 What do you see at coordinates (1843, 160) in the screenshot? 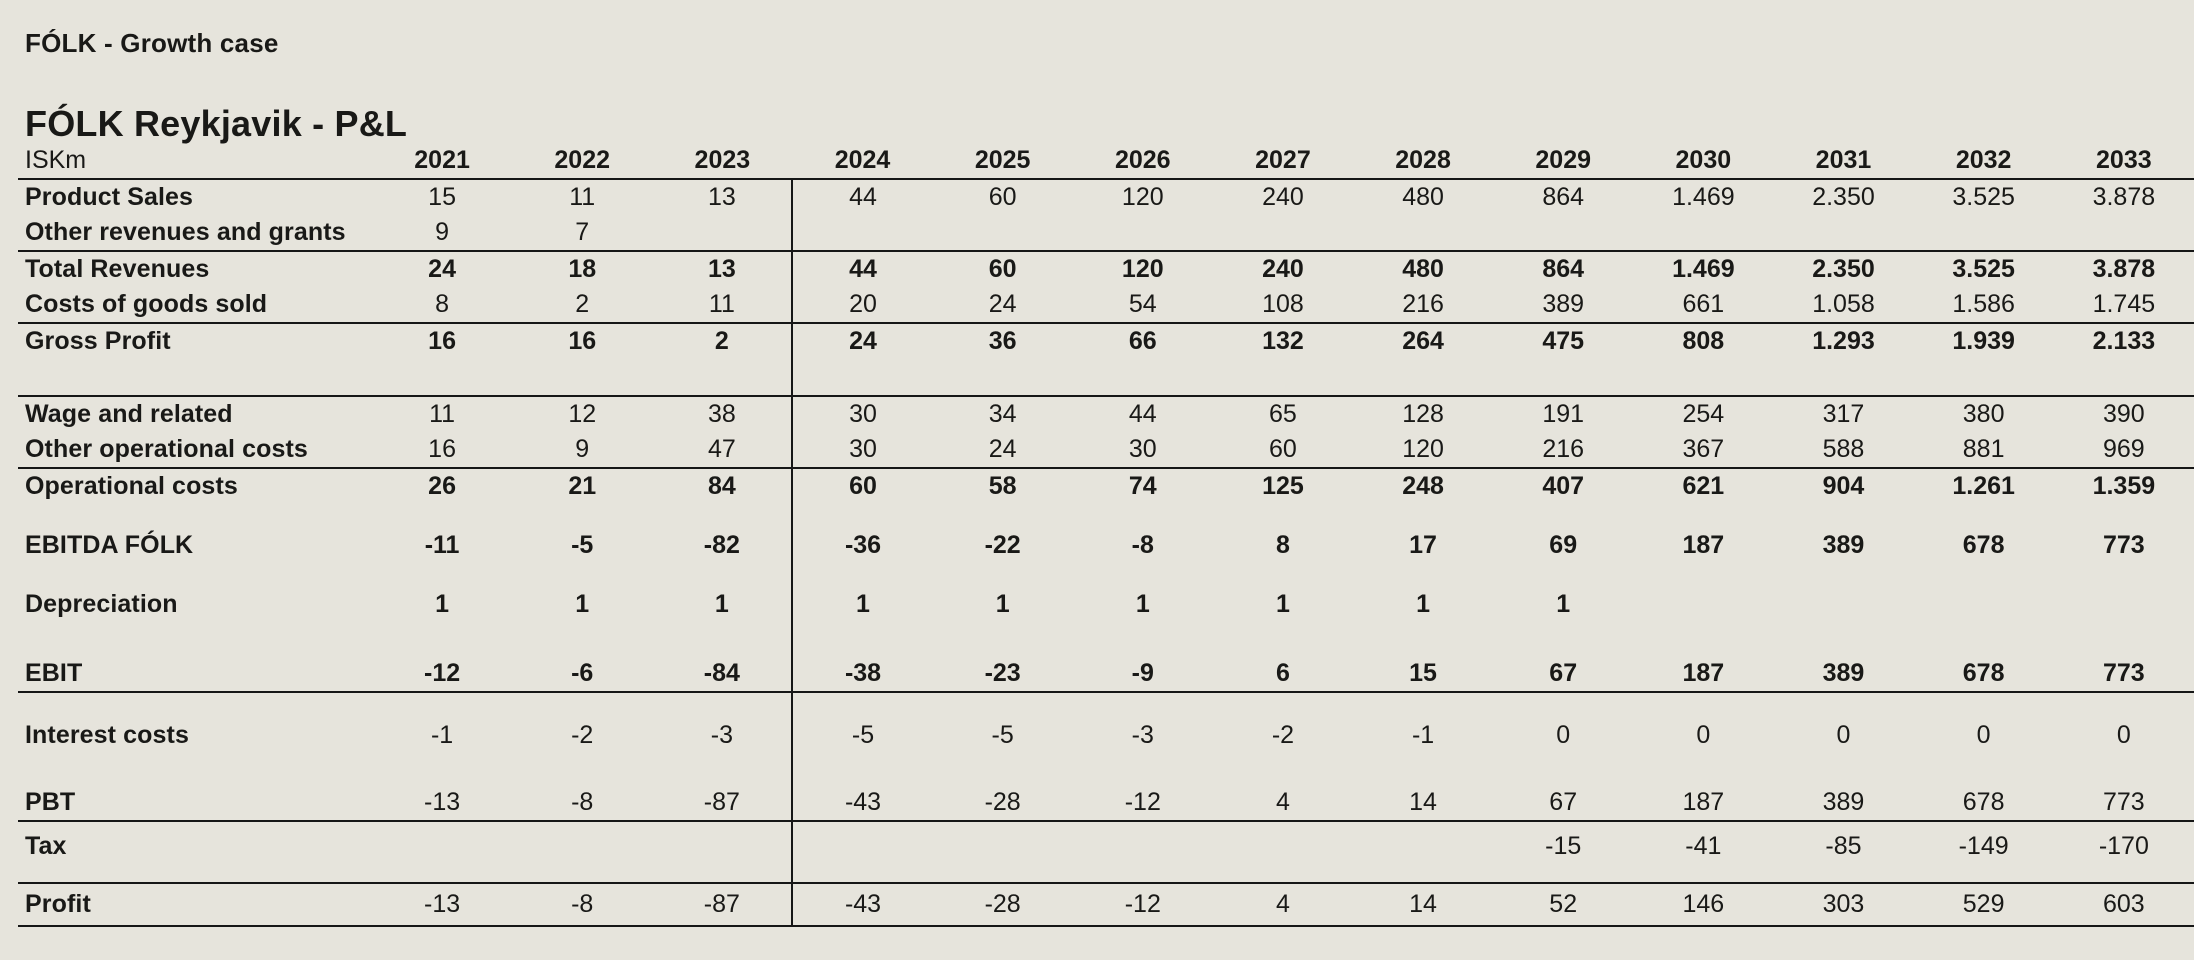
I see `year-header: 2031` at bounding box center [1843, 160].